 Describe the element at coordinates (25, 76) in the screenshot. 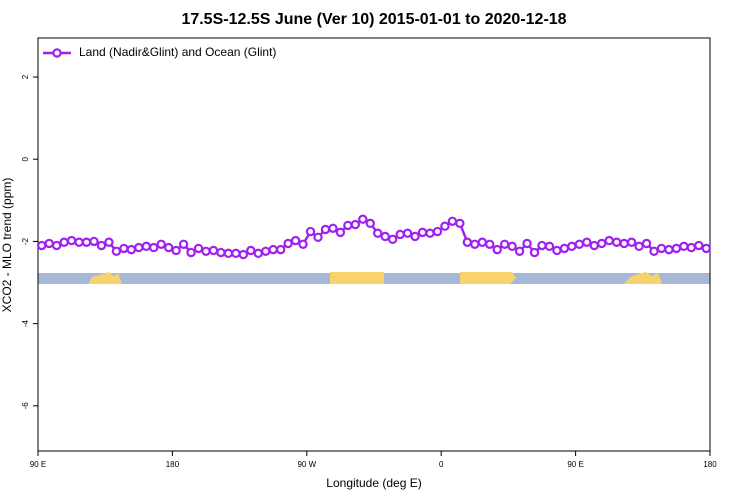

I see `y-tick-label: 2` at that location.